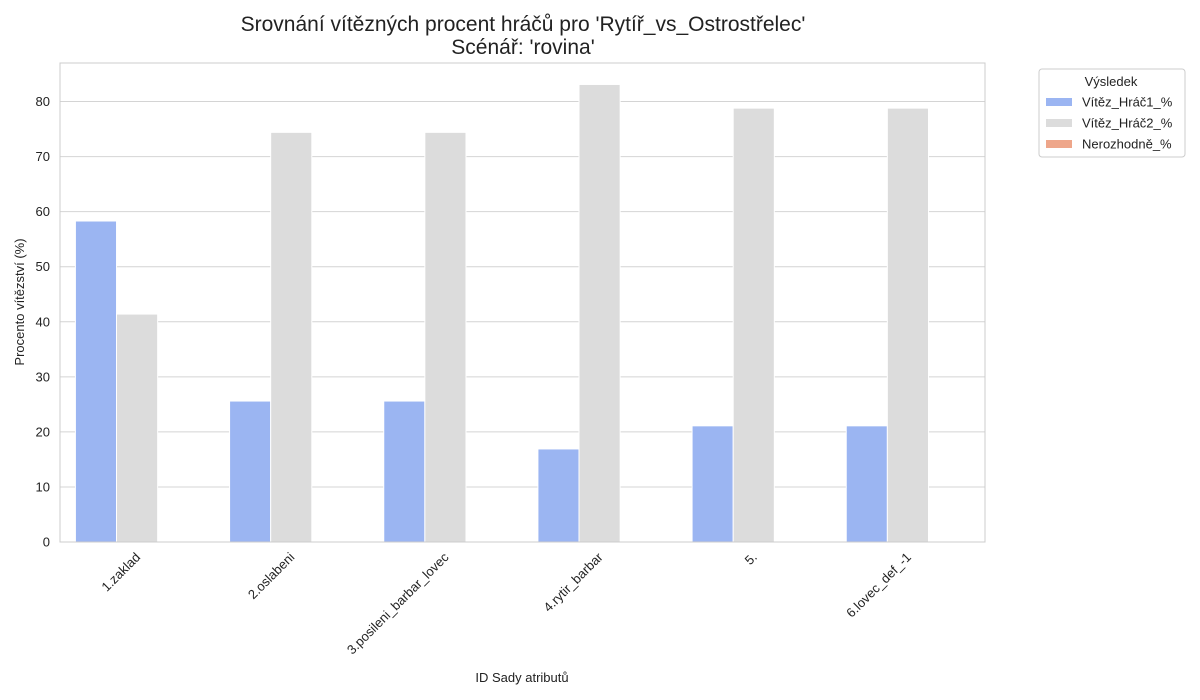 The image size is (1200, 700). Describe the element at coordinates (1111, 81) in the screenshot. I see `legend-title: Výsledek` at that location.